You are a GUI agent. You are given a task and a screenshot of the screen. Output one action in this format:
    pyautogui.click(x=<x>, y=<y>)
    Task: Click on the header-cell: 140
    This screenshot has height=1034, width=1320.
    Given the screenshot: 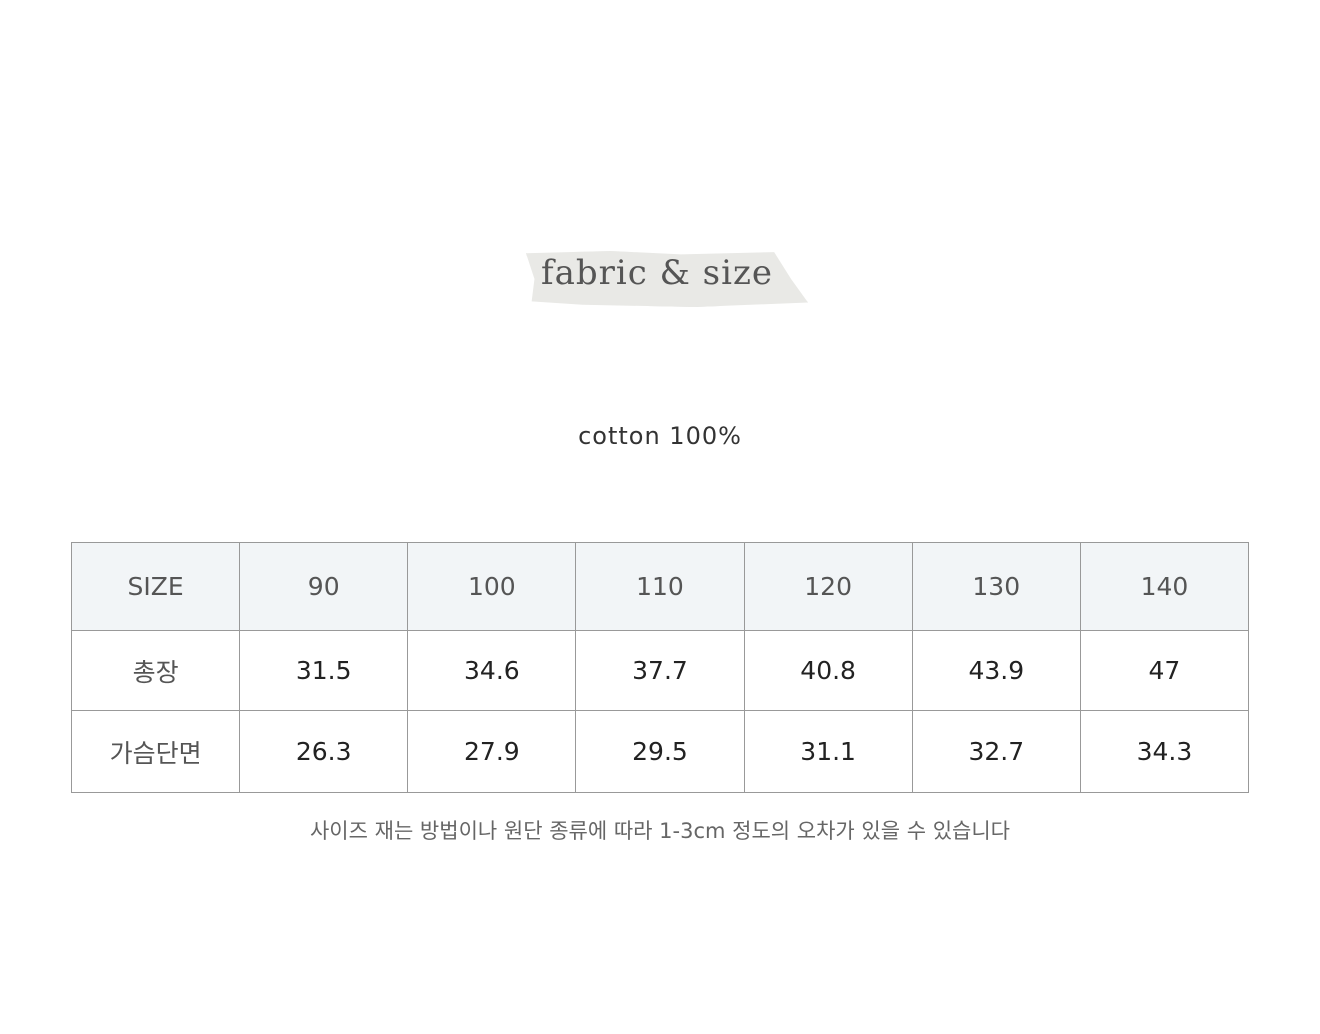 What is the action you would take?
    pyautogui.click(x=1164, y=586)
    